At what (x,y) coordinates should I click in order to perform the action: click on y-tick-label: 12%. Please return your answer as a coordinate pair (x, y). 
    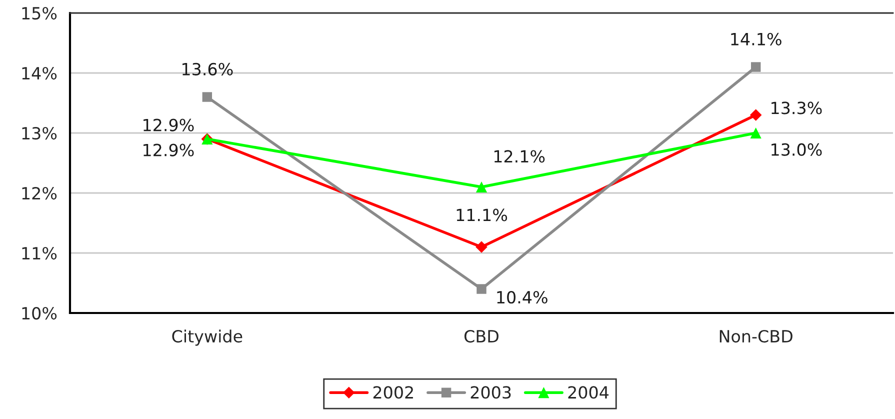
    Looking at the image, I should click on (39, 193).